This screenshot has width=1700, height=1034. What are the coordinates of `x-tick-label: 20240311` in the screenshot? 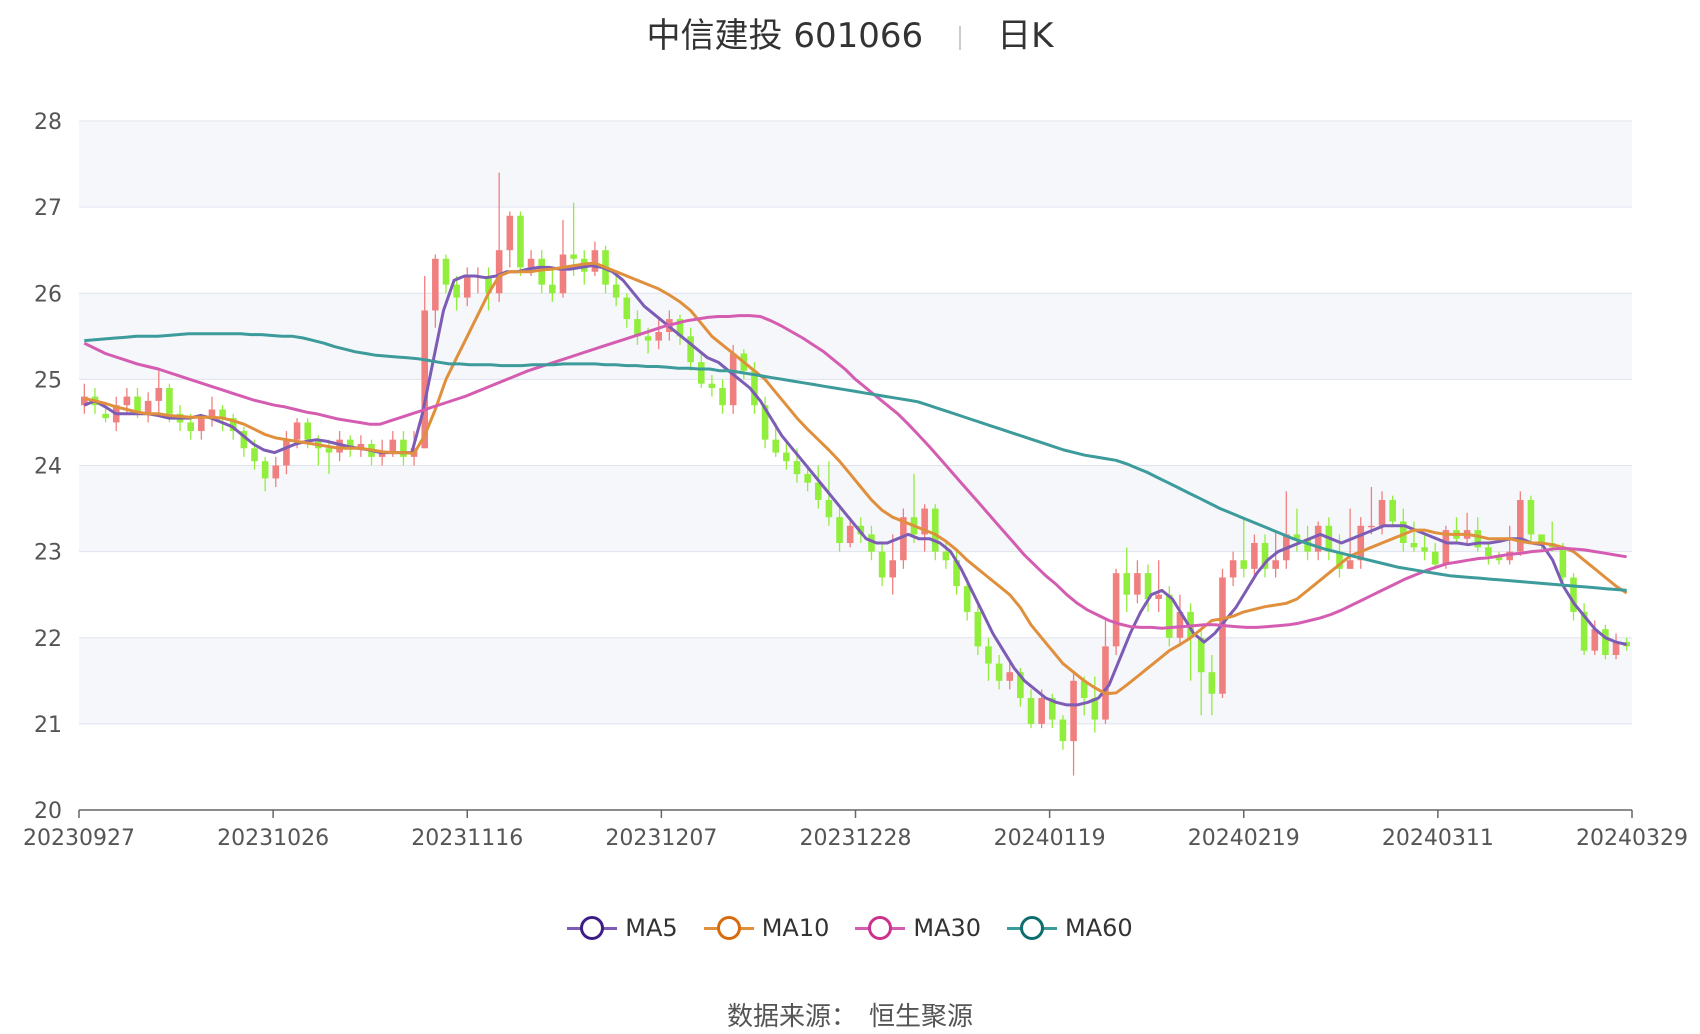 It's located at (1438, 838).